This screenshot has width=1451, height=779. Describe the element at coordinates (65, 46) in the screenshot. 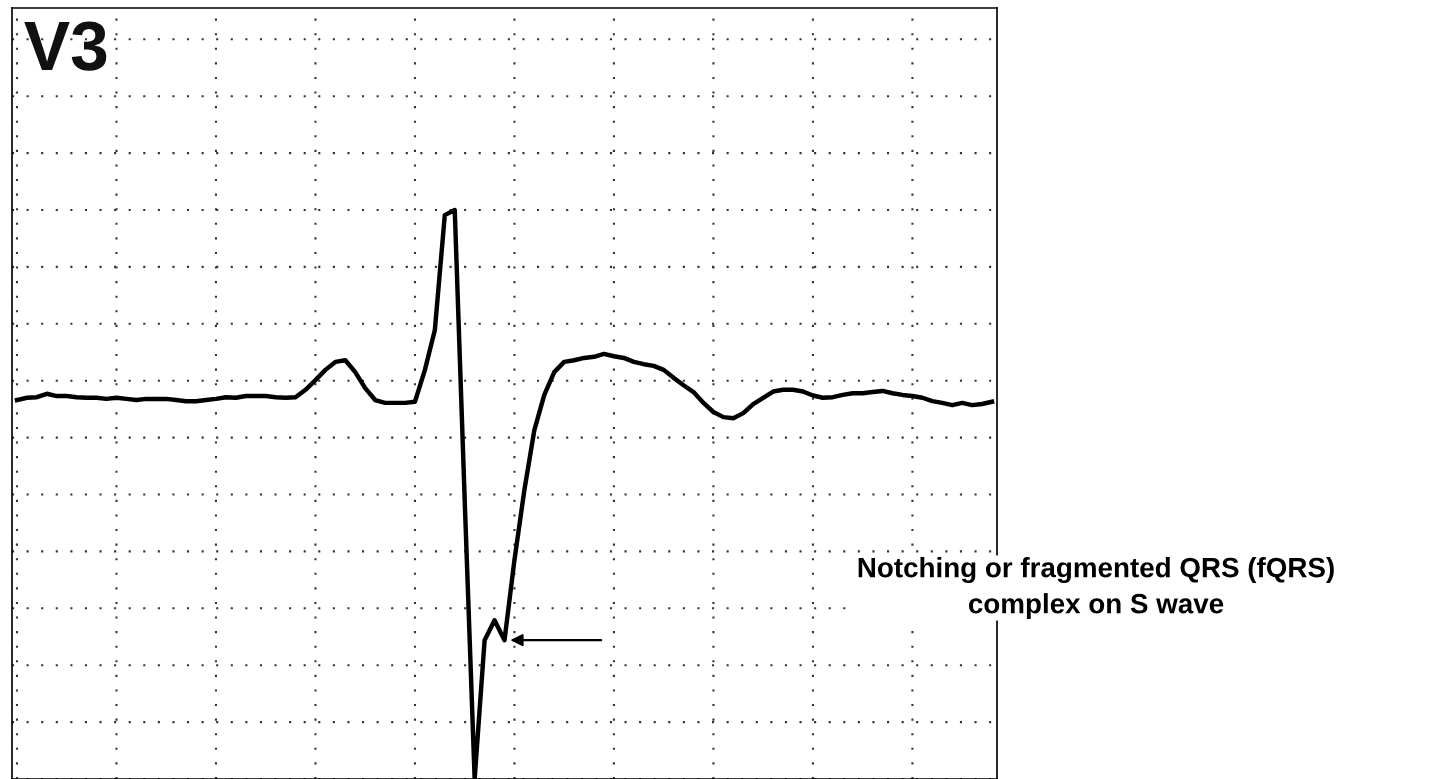

I see `chart-title: V3` at that location.